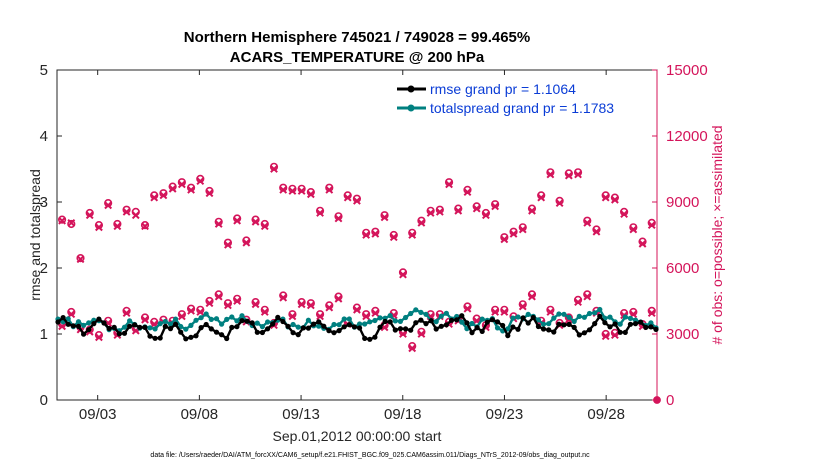 The image size is (830, 470). I want to click on x-tick-label: 09/08, so click(200, 414).